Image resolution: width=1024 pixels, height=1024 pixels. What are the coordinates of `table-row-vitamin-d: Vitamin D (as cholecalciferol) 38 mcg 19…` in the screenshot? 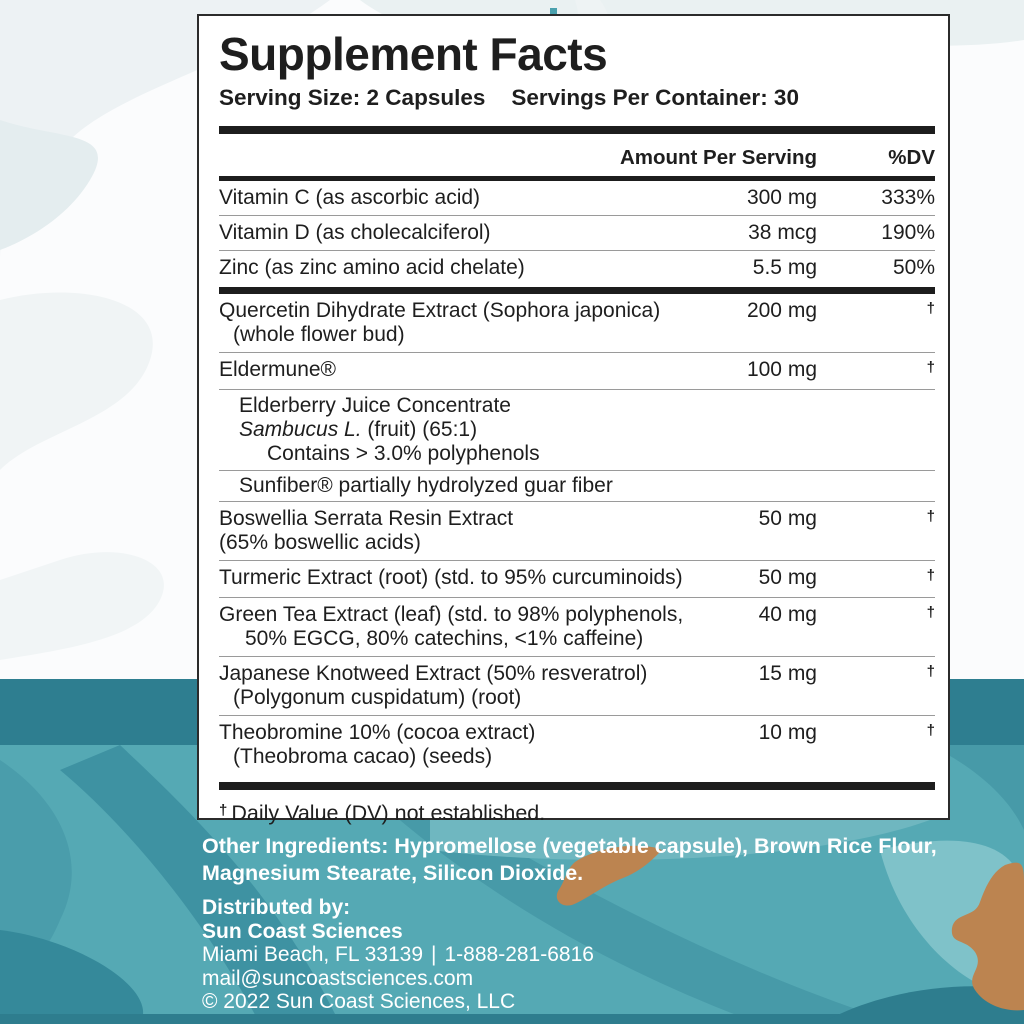 It's located at (577, 233).